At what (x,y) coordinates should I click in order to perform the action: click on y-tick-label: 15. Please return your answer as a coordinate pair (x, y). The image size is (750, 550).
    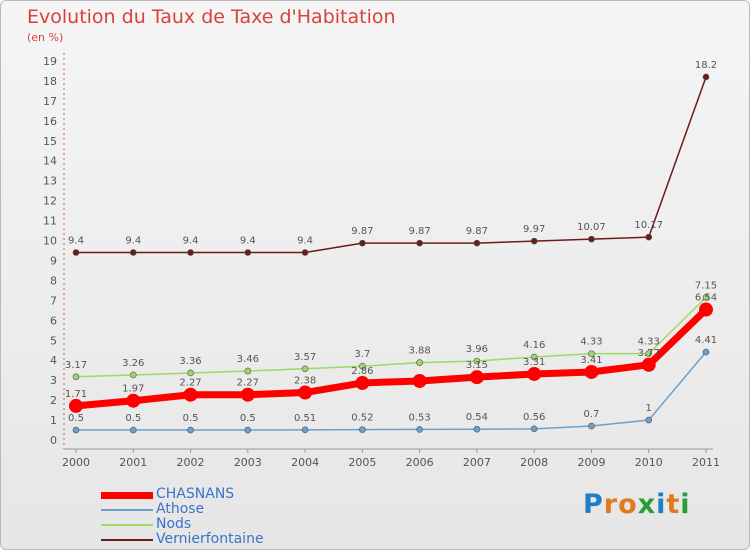
    Looking at the image, I should click on (50, 141).